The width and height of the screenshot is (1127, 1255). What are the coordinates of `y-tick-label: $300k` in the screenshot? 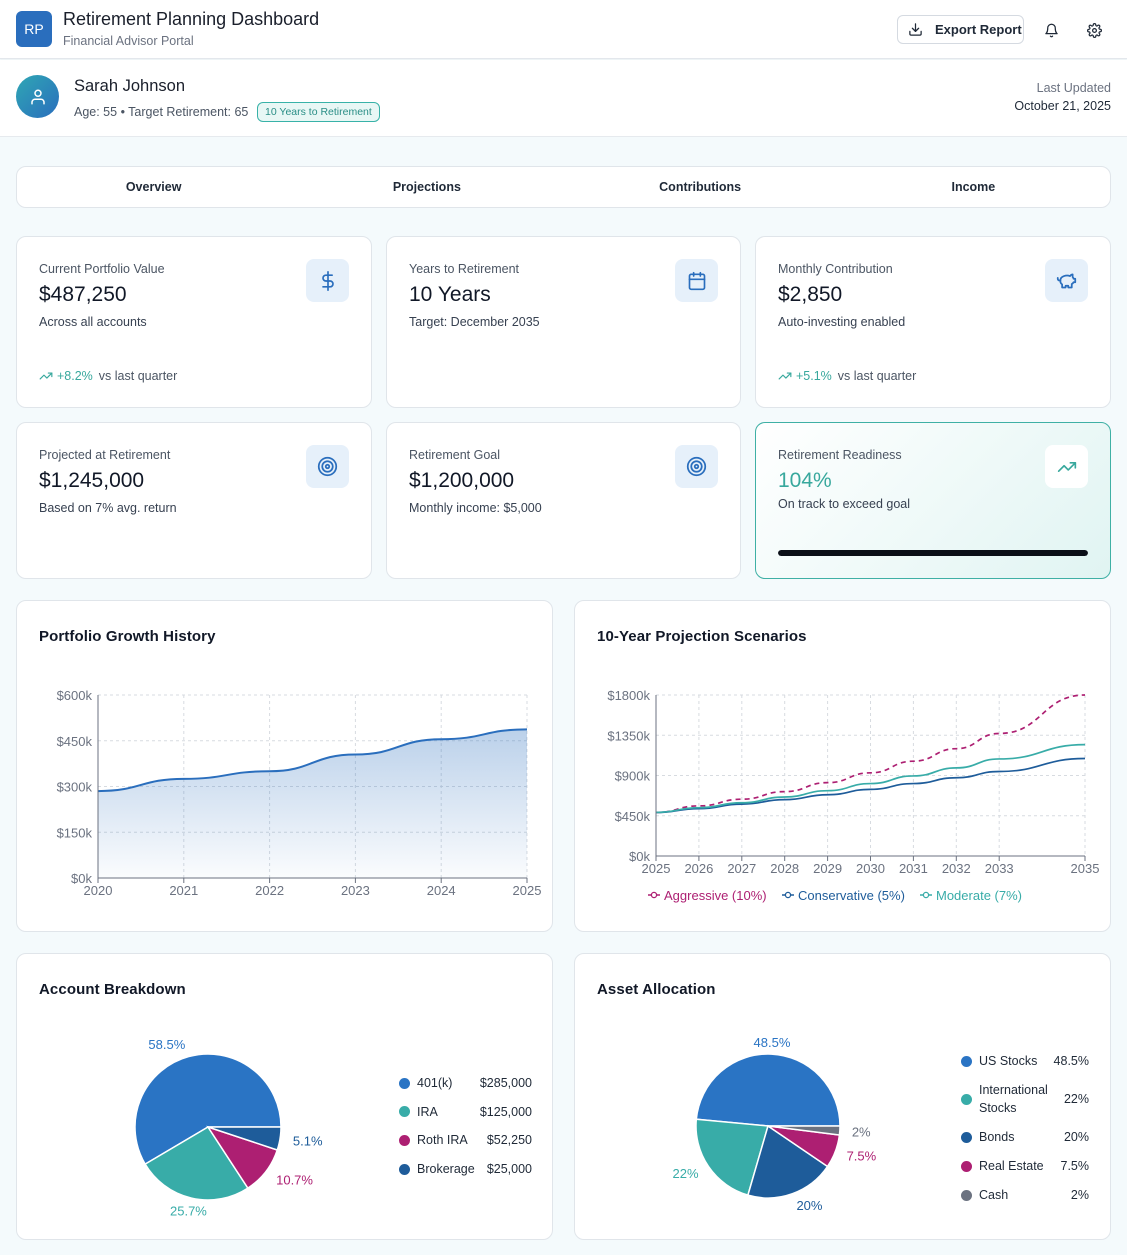 It's located at (75, 787).